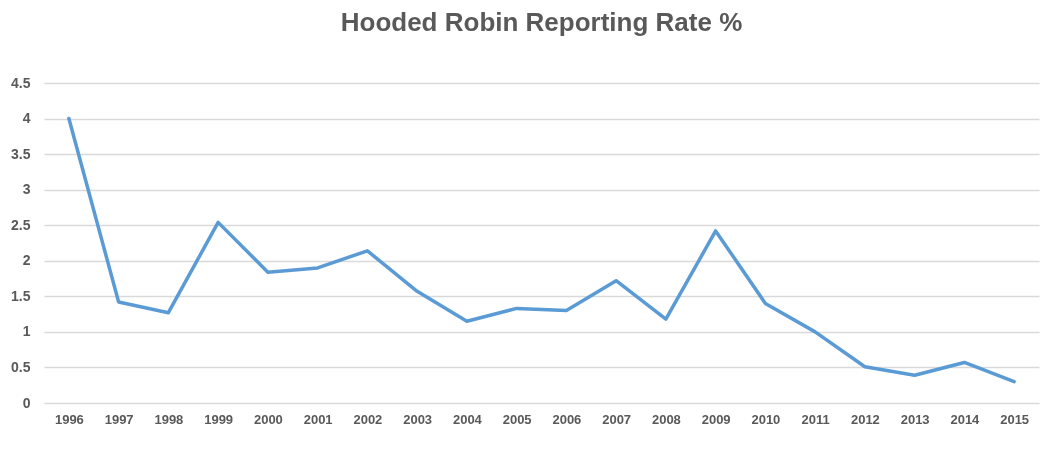  I want to click on x-tick-label: 2012, so click(865, 419).